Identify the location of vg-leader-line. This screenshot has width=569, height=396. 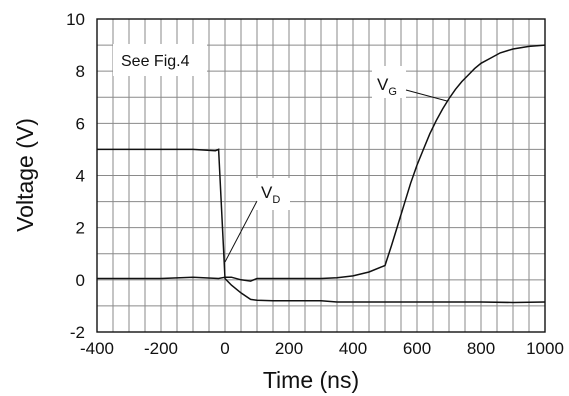
(426, 95).